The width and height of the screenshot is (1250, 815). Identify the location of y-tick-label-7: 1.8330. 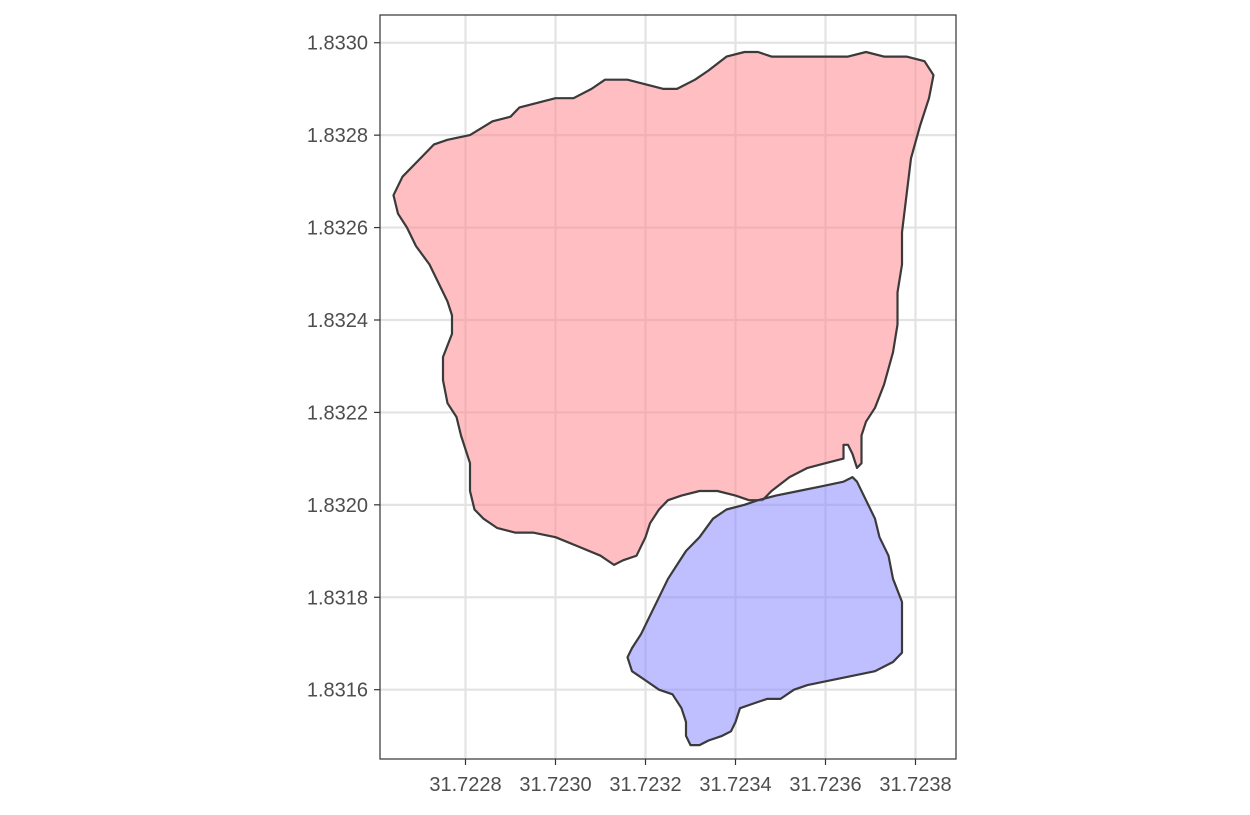
(337, 44).